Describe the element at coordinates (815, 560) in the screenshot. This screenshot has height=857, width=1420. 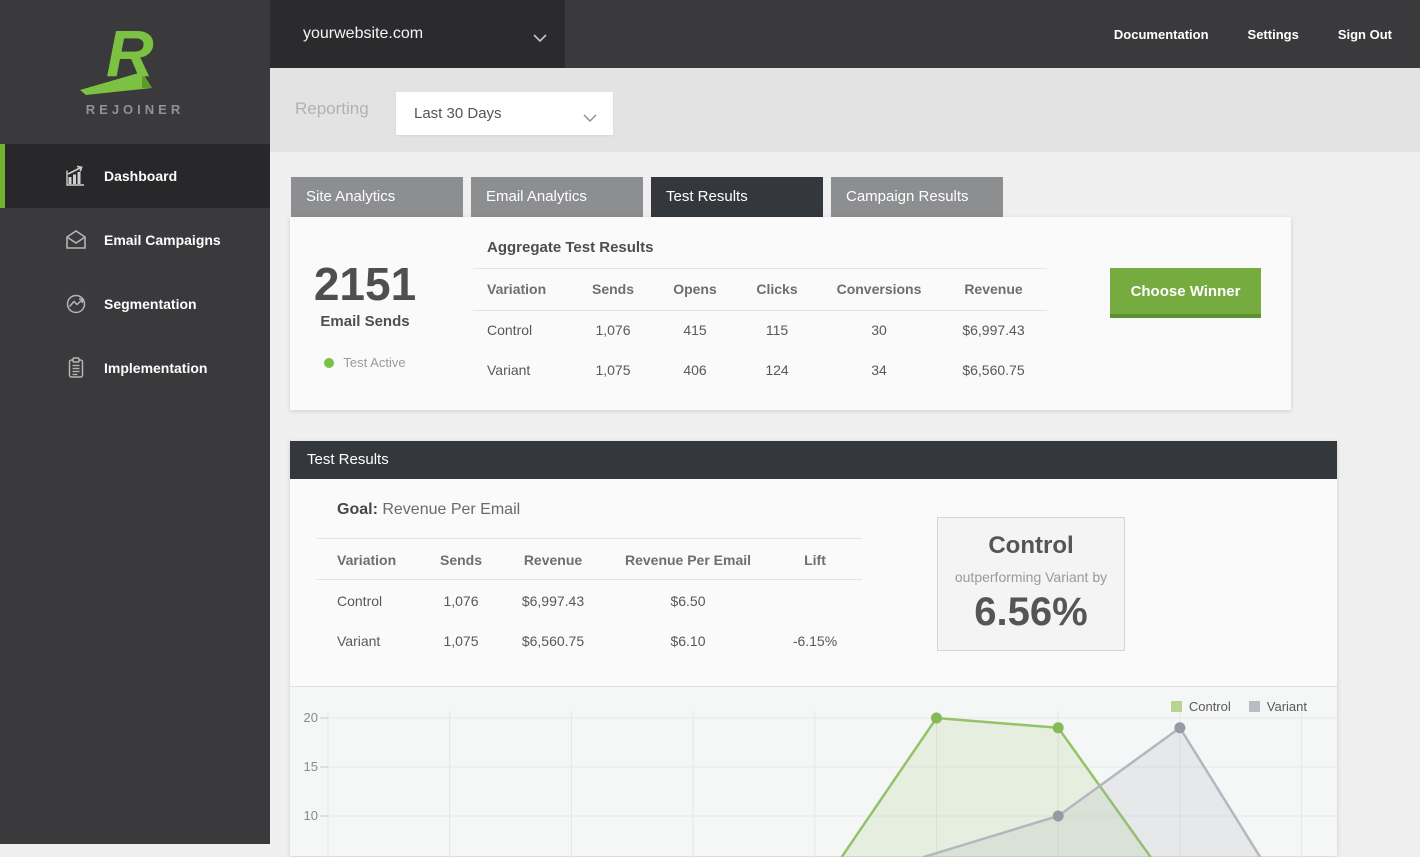
I see `column-header: Lift` at that location.